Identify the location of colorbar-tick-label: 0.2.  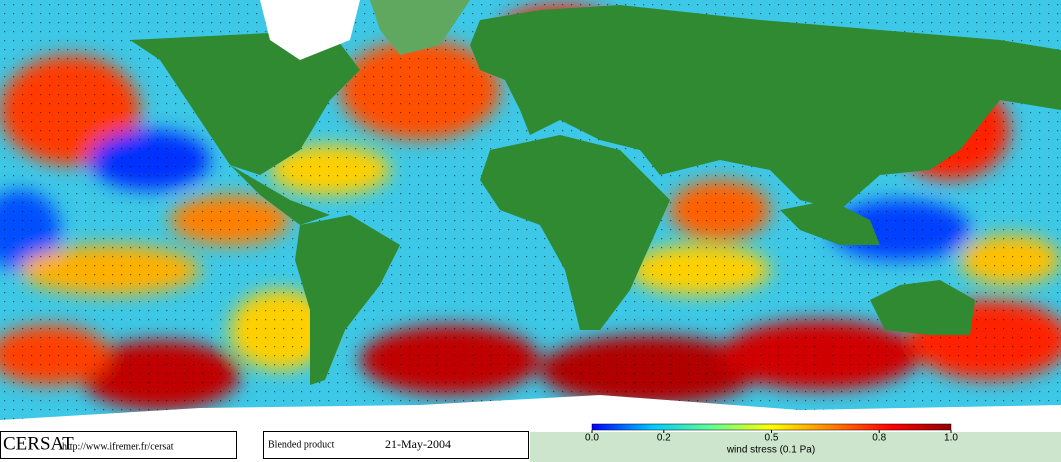
(664, 438).